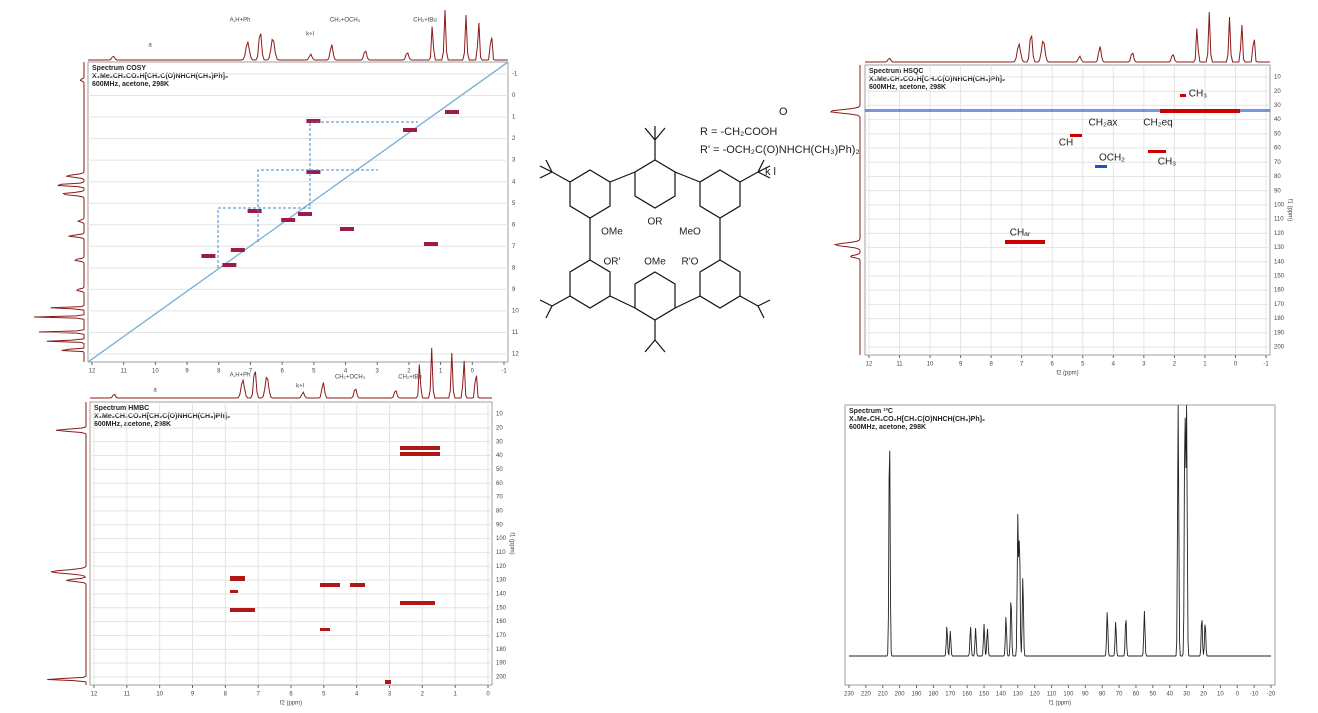 Image resolution: width=1318 pixels, height=713 pixels. What do you see at coordinates (1052, 695) in the screenshot?
I see `x-tick-label: 110` at bounding box center [1052, 695].